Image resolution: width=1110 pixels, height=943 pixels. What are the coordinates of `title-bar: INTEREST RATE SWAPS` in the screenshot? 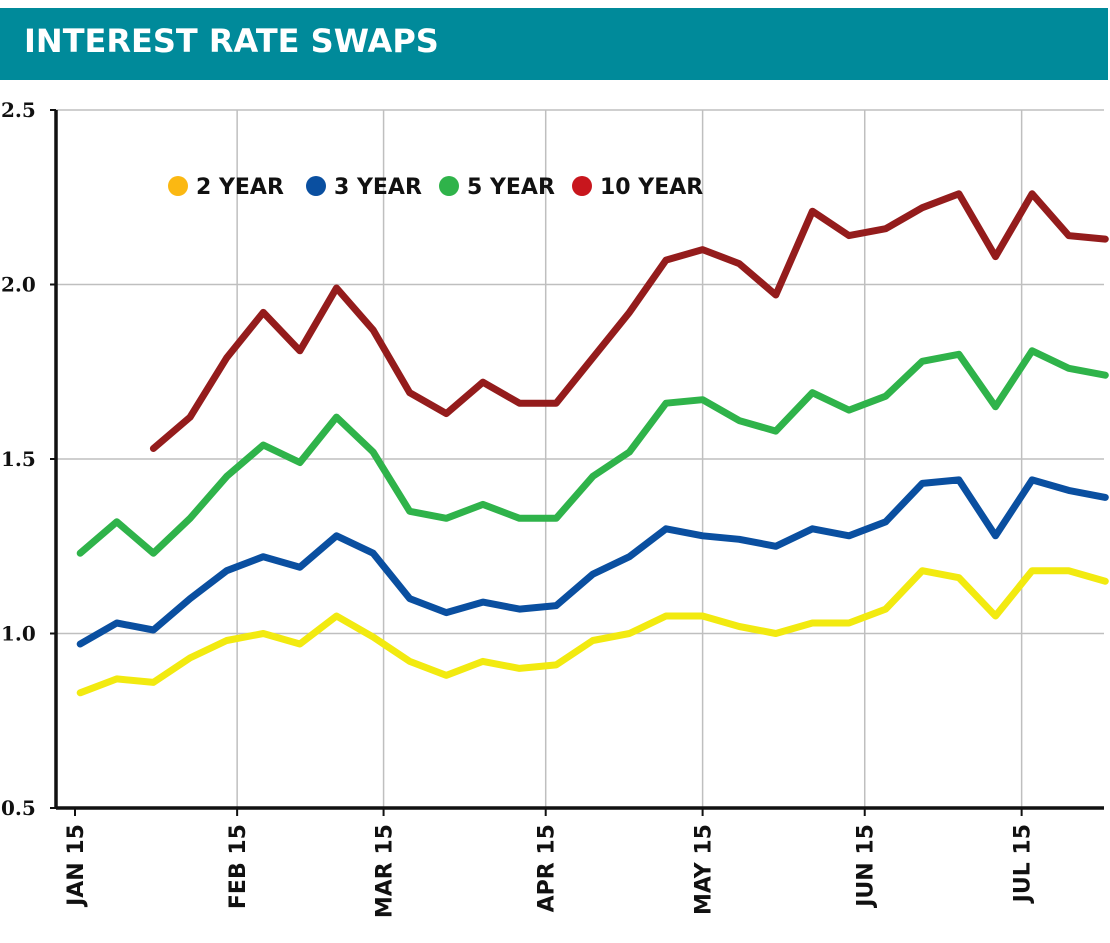 It's located at (554, 44).